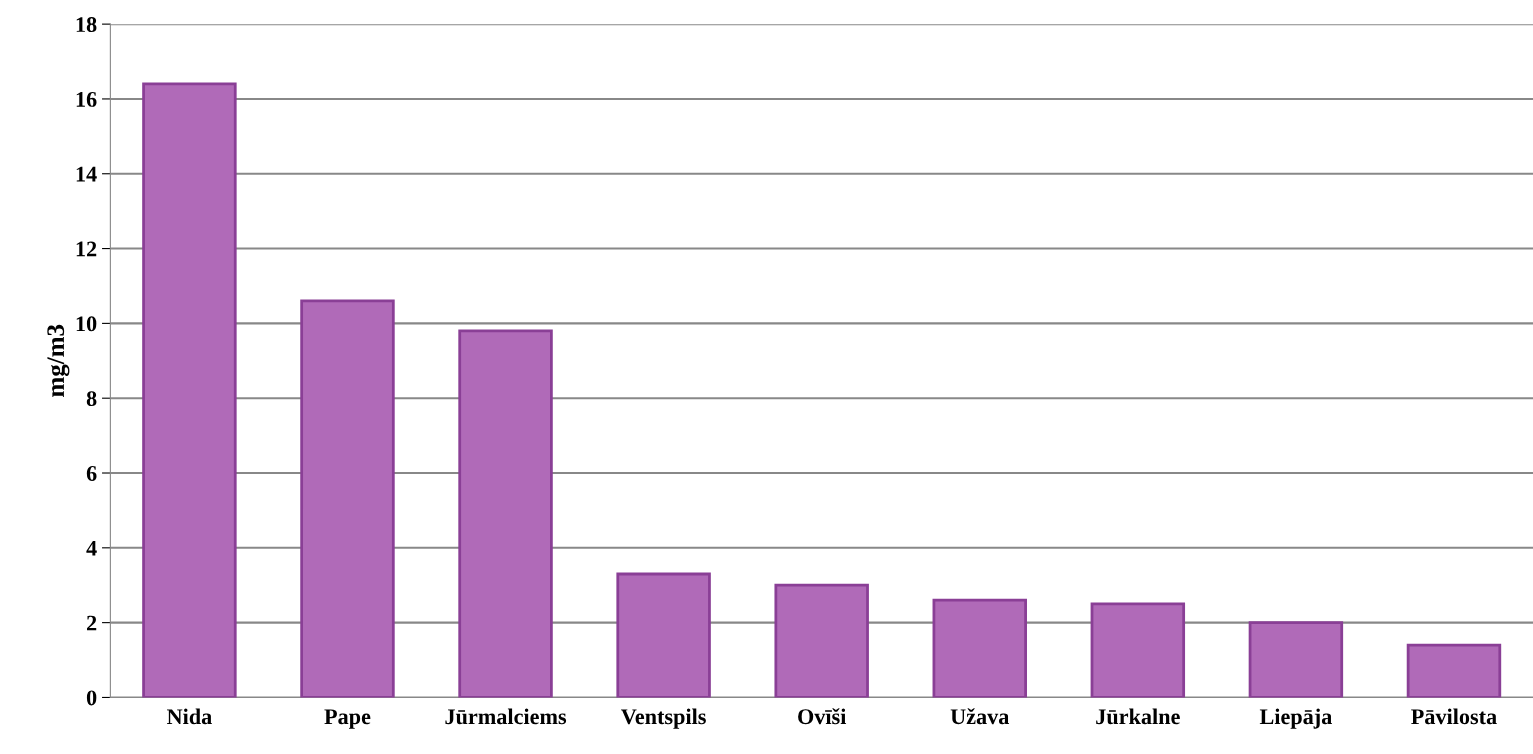  I want to click on y-tick-label: 4, so click(91, 548).